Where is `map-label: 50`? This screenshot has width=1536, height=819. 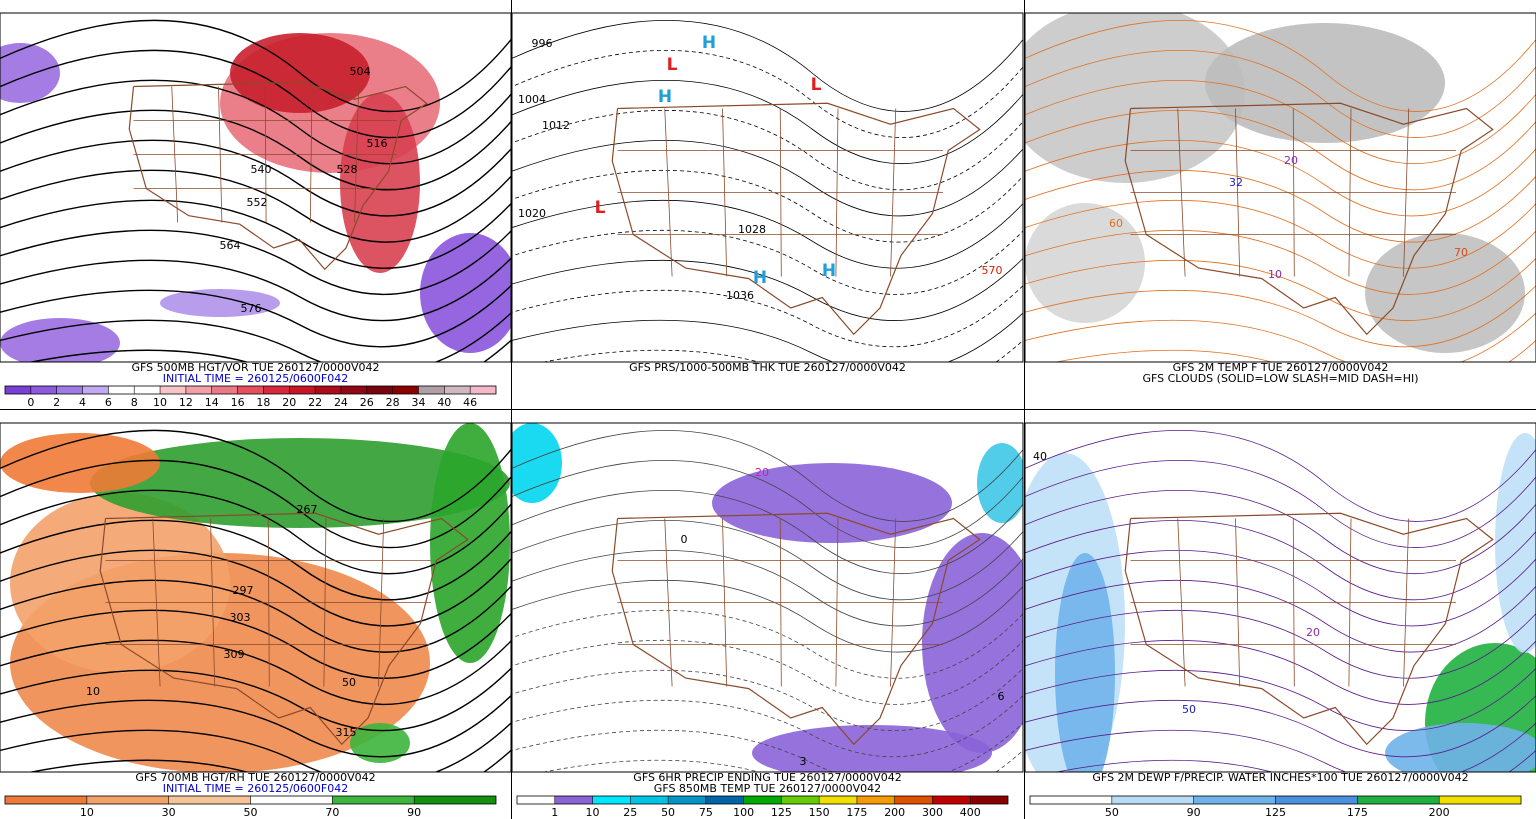
map-label: 50 is located at coordinates (349, 682).